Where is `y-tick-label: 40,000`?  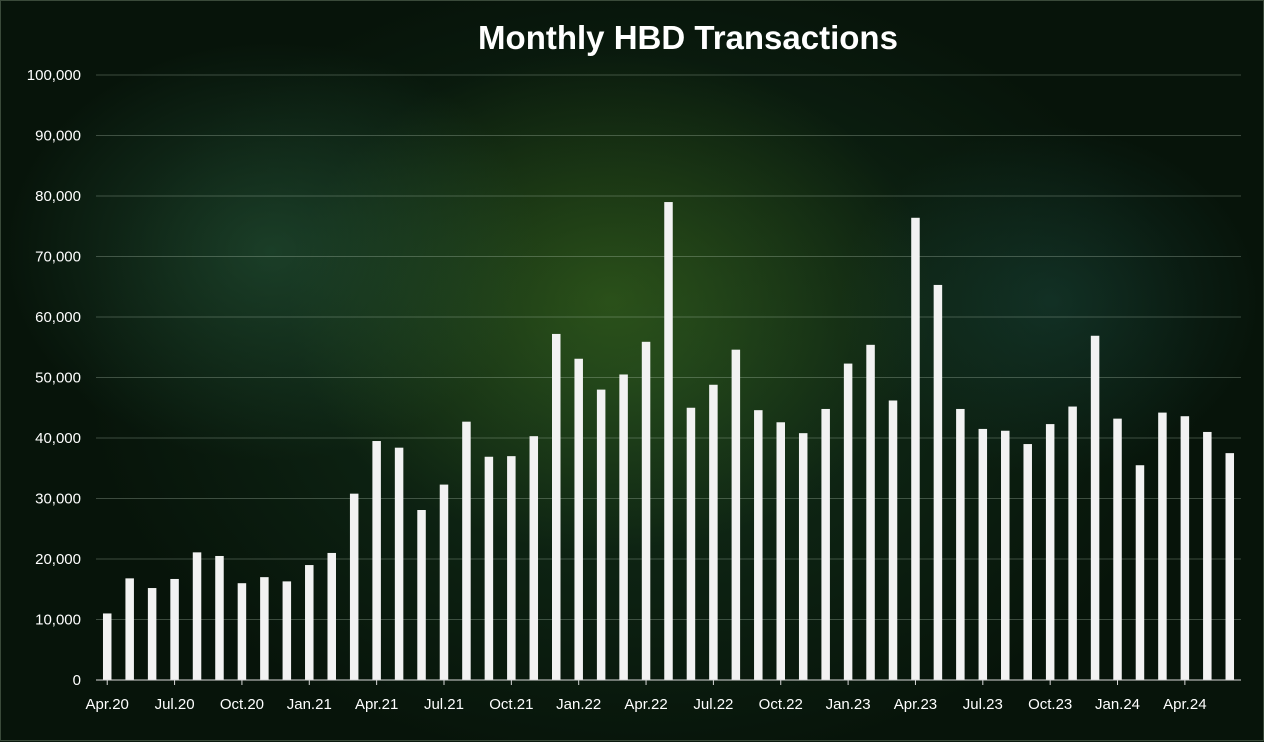
y-tick-label: 40,000 is located at coordinates (58, 438).